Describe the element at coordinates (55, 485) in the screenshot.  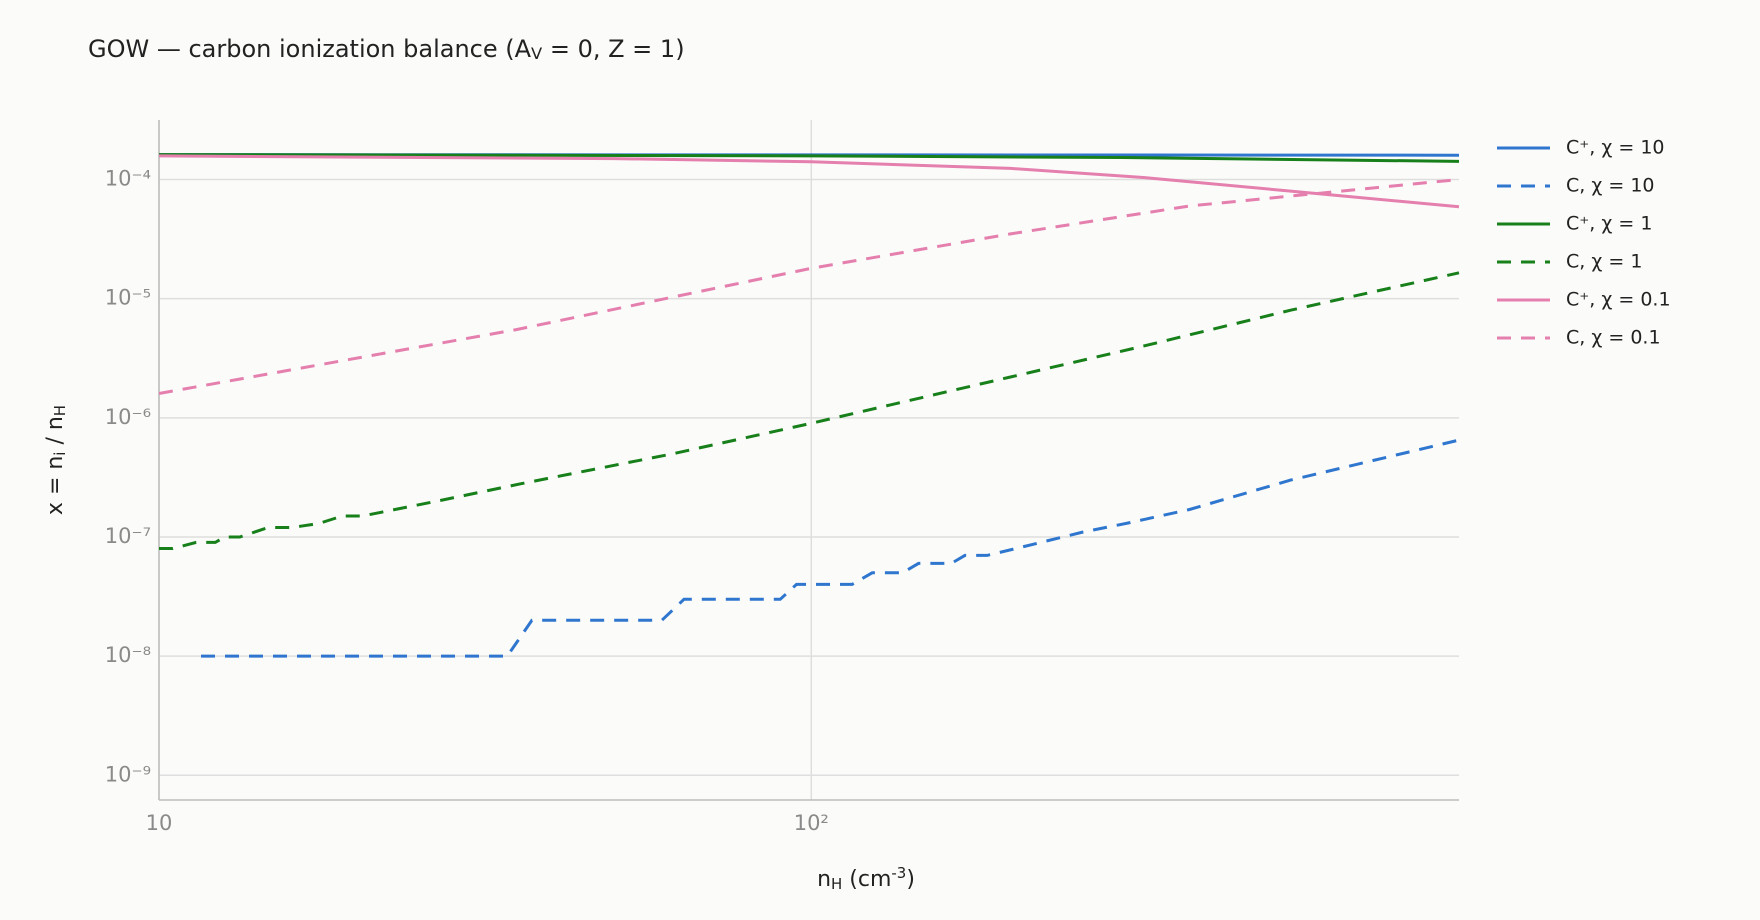
I see `text-part: x = n` at that location.